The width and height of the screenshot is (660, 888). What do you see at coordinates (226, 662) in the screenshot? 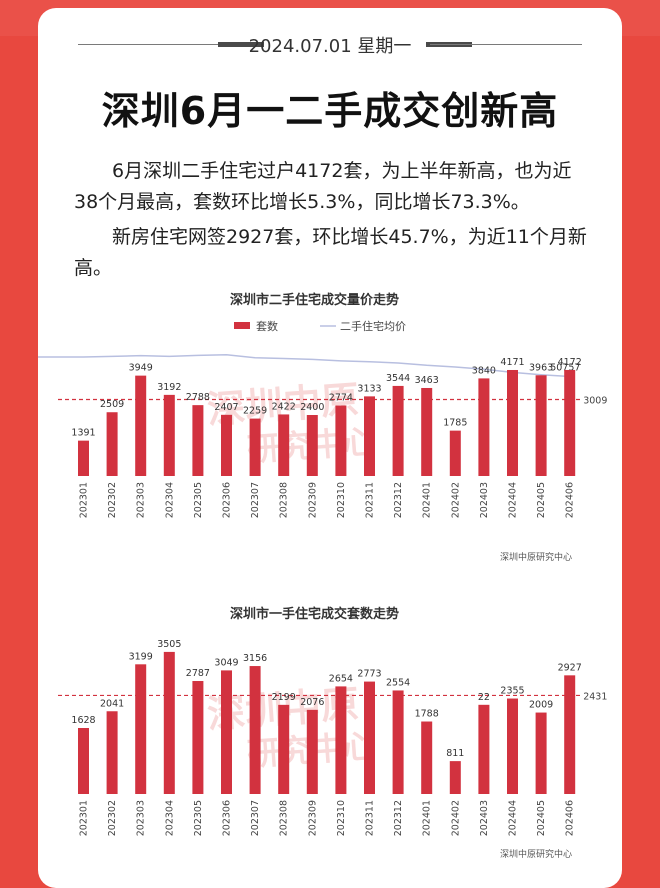
I see `bar-value-202306: 3049` at bounding box center [226, 662].